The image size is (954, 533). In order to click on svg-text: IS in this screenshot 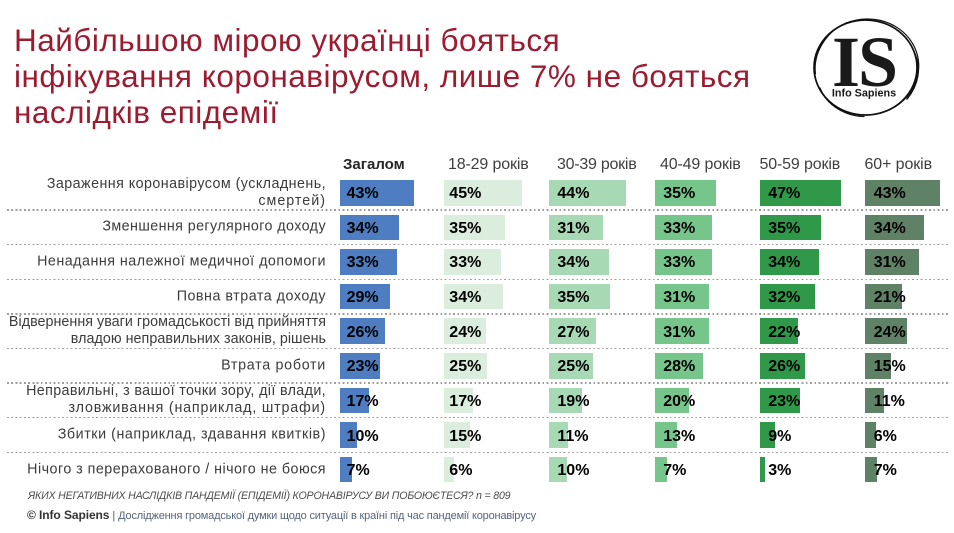, I will do `click(864, 62)`.